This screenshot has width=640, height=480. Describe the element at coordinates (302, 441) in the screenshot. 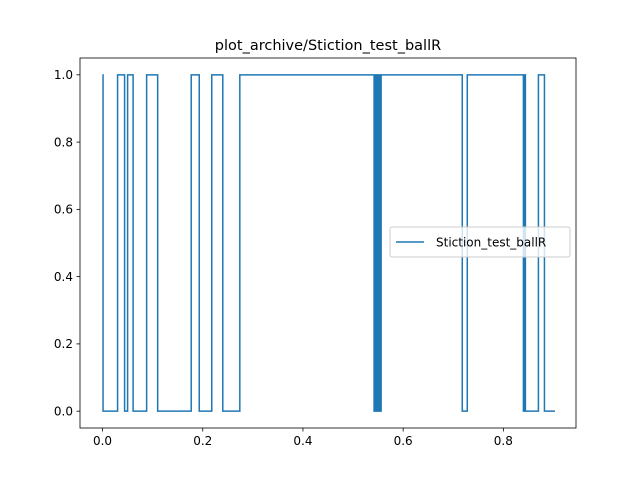

I see `x-tick-label: 0.4` at that location.